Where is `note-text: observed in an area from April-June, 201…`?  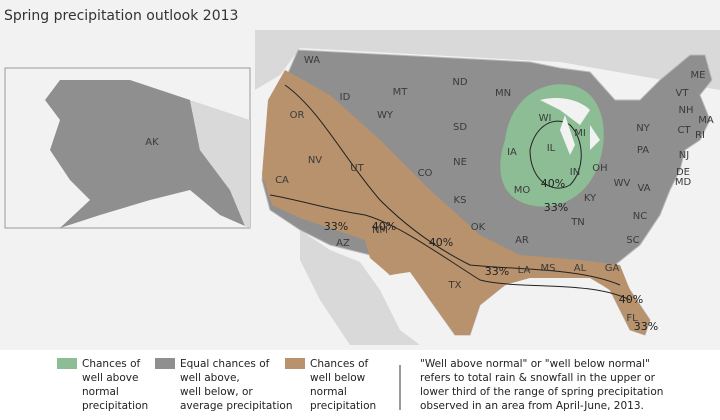
note-text: observed in an area from April-June, 201… is located at coordinates (532, 406).